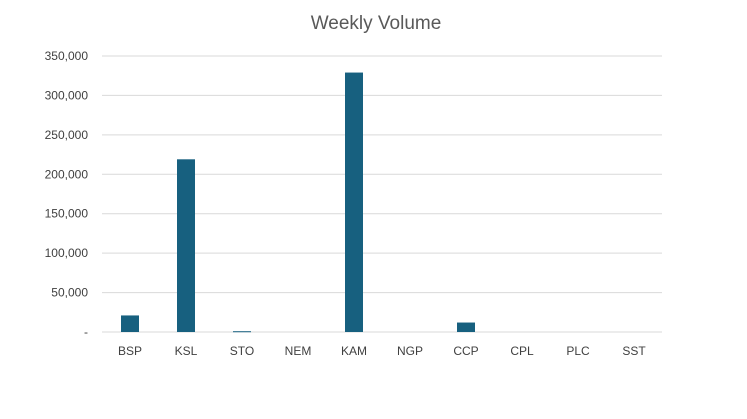  Describe the element at coordinates (86, 332) in the screenshot. I see `y-tick-label: -` at that location.